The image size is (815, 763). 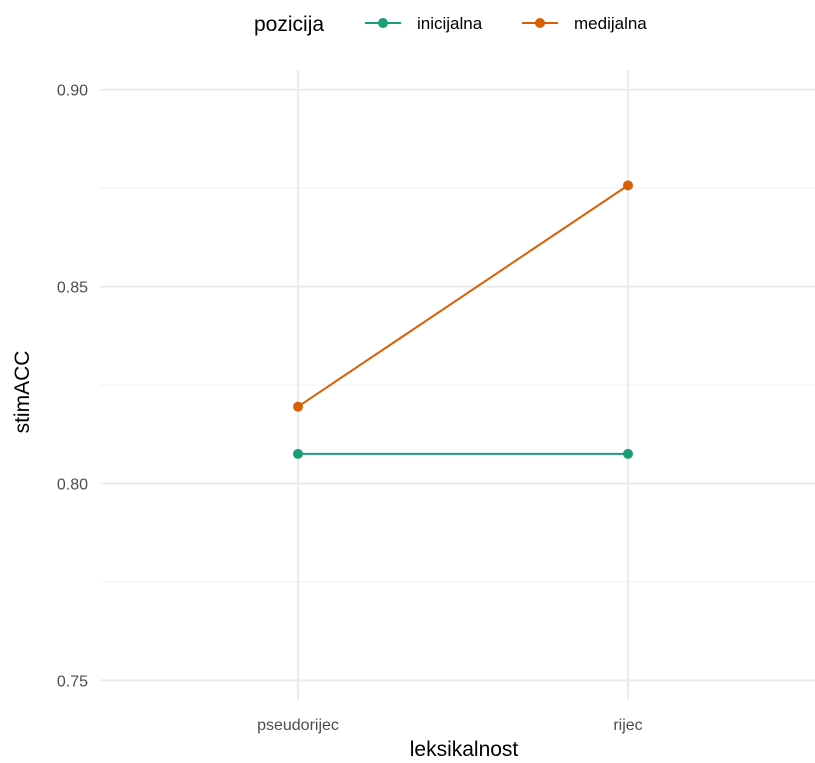 What do you see at coordinates (627, 725) in the screenshot?
I see `x-tick-label: rijec` at bounding box center [627, 725].